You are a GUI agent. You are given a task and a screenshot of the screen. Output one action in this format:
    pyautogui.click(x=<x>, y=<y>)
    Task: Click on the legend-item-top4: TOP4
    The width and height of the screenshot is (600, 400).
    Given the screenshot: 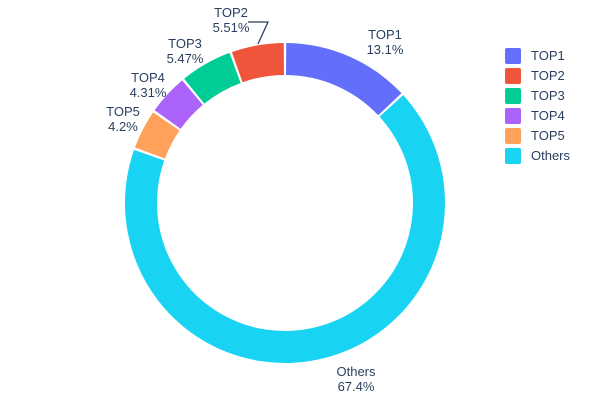 What is the action you would take?
    pyautogui.click(x=537, y=115)
    